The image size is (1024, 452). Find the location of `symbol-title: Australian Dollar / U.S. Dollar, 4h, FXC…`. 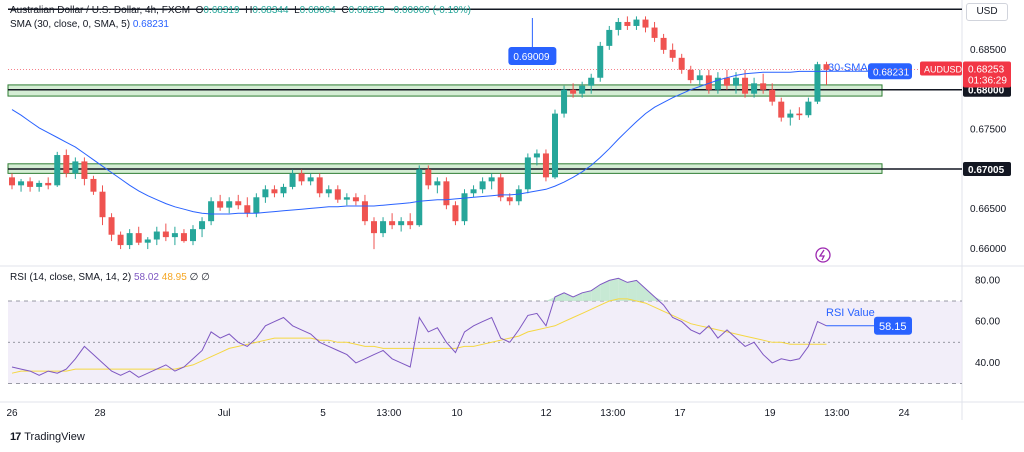

symbol-title: Australian Dollar / U.S. Dollar, 4h, FXC… is located at coordinates (100, 10).